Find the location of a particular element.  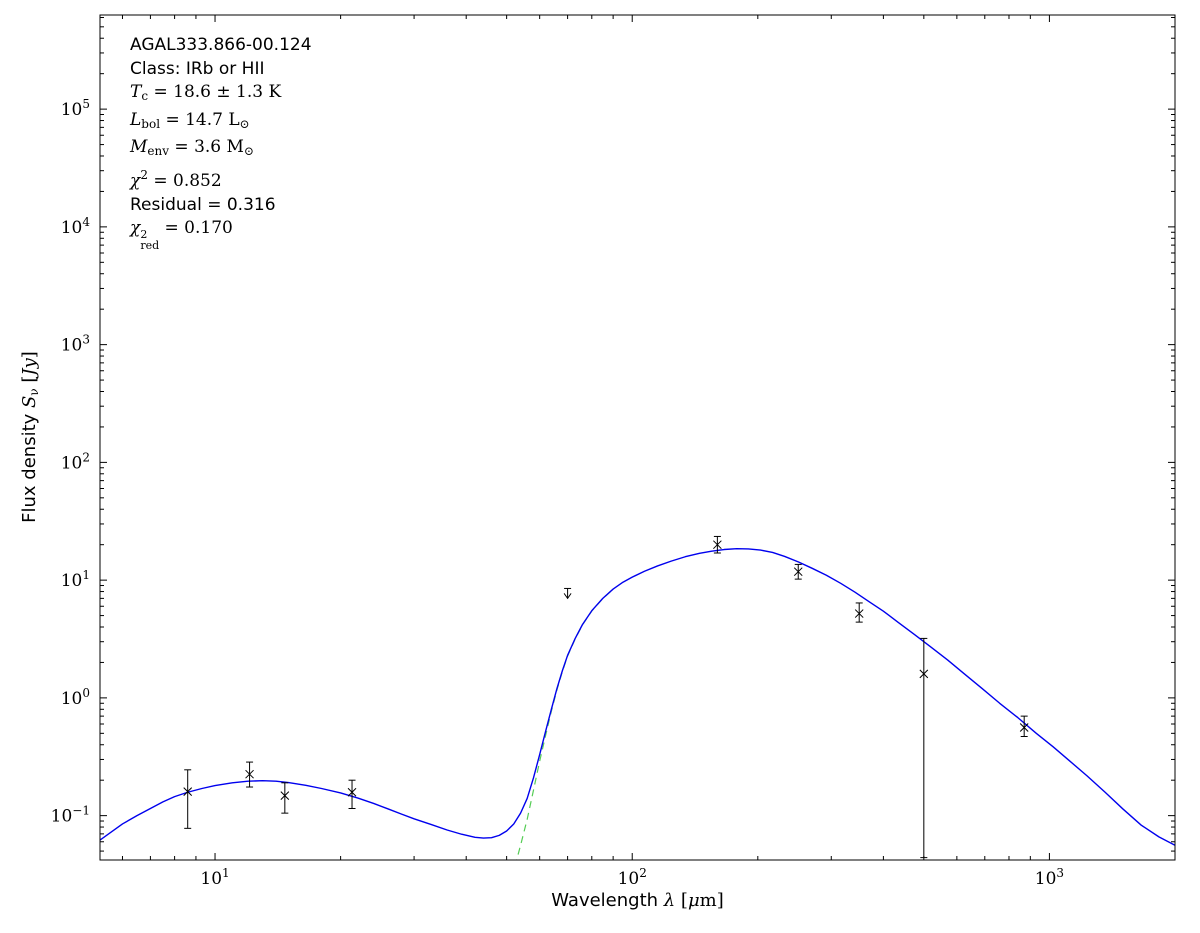

annotation-bolometric-luminosity: Lbol = 14.7 L⊙ is located at coordinates (221, 123).